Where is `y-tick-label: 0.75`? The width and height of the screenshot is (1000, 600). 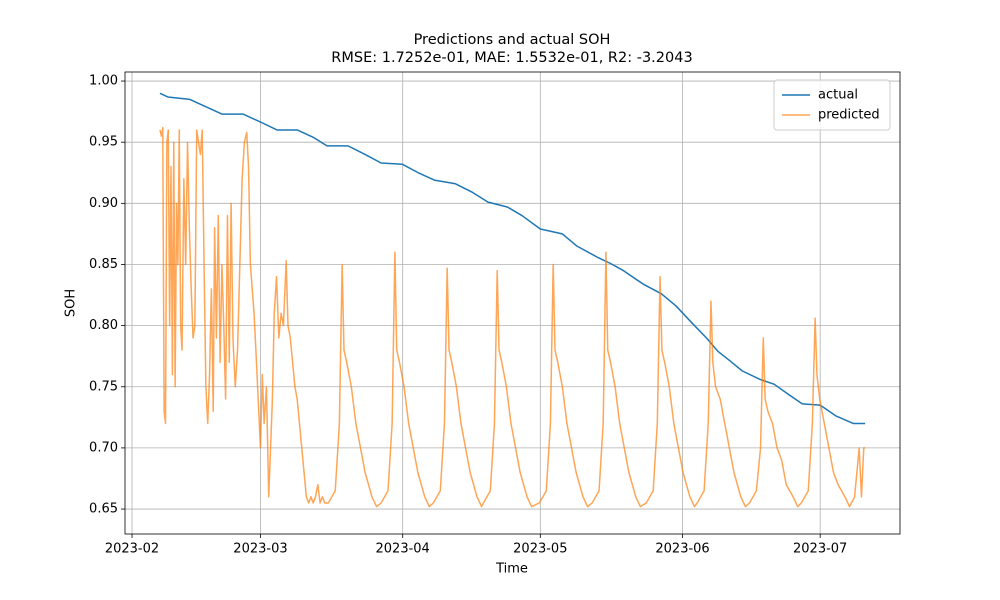
y-tick-label: 0.75 is located at coordinates (103, 386).